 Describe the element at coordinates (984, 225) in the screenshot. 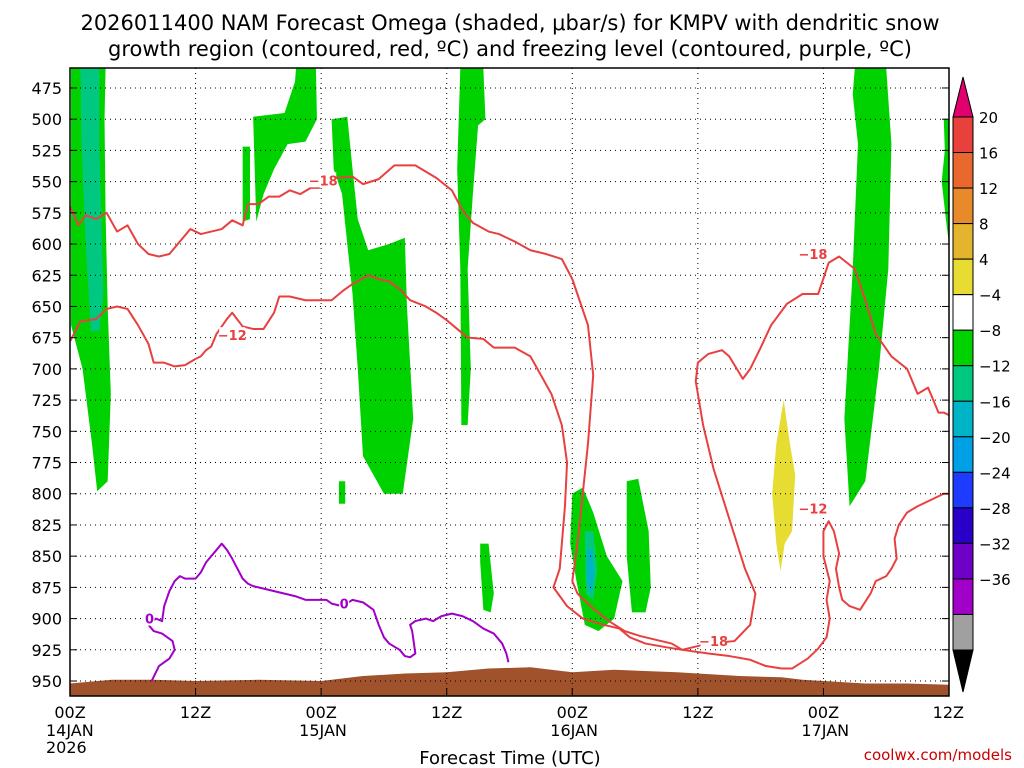

I see `colorbar-label-3: 8` at that location.